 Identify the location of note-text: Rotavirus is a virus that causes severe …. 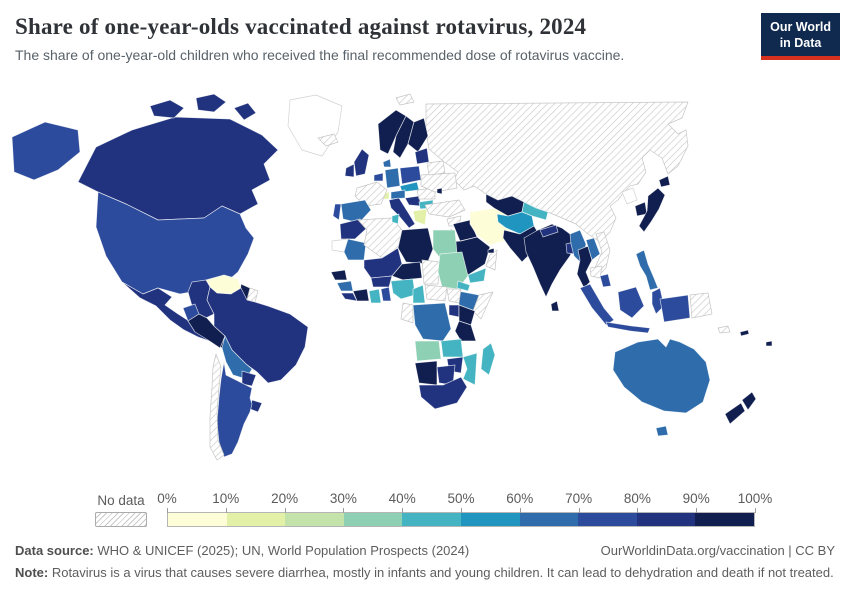
(441, 572).